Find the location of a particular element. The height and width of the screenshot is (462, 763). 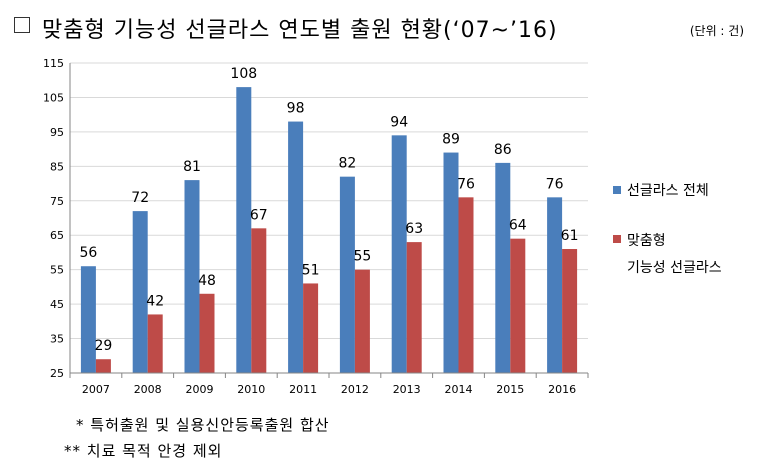

data-label: 56 is located at coordinates (88, 253).